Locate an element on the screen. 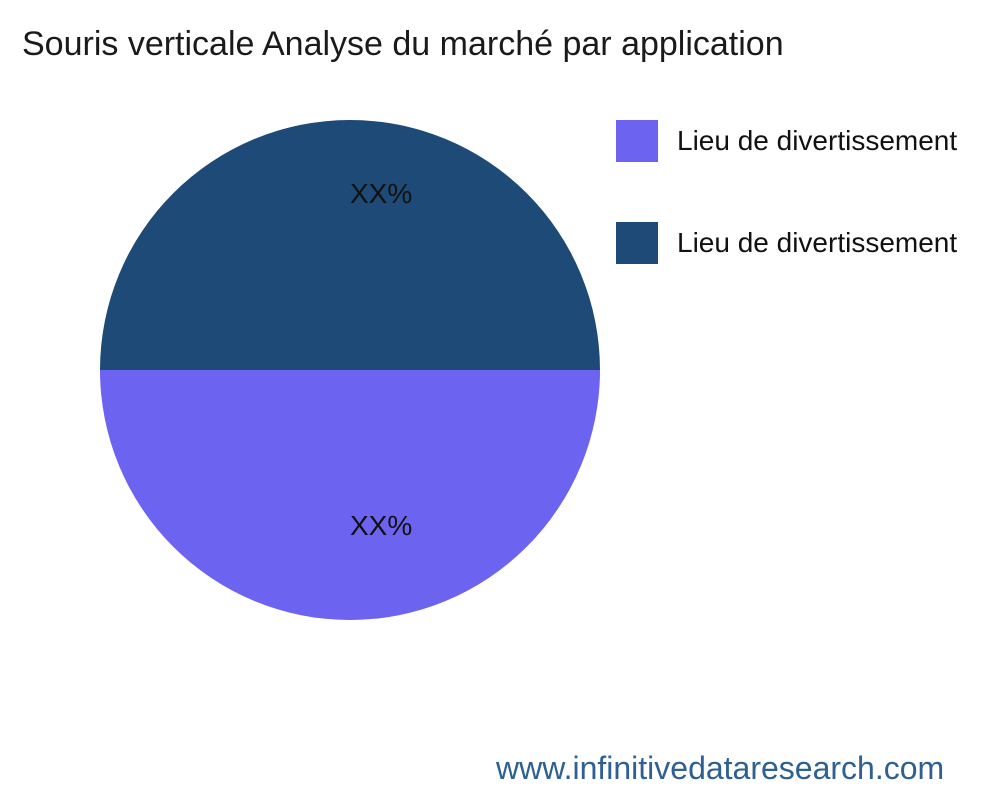  legend-item-0: Lieu de divertissement is located at coordinates (786, 141).